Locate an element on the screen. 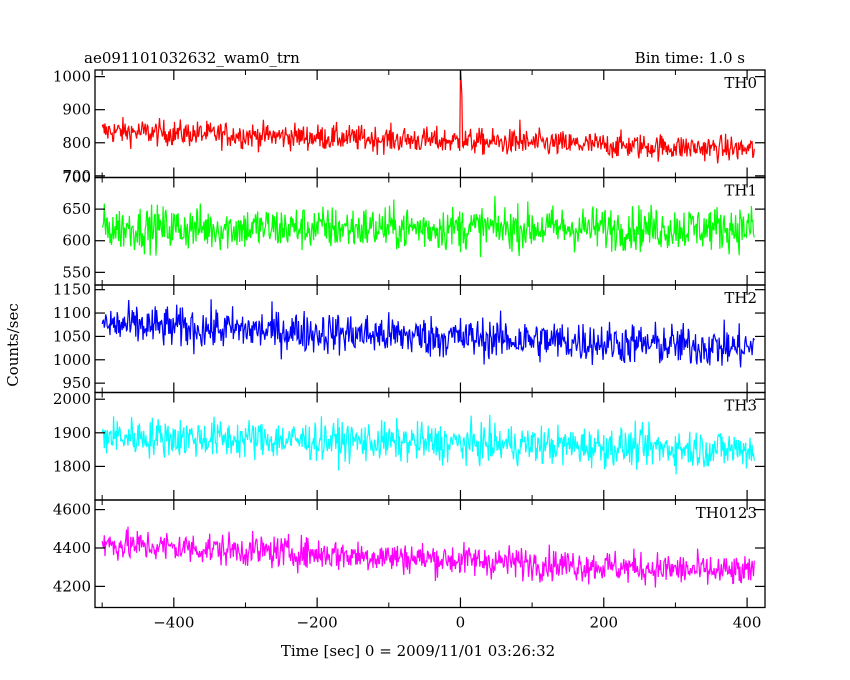 The image size is (850, 680). x-axis-label: Time [sec] 0 = 2009/11/01 03:26:32 is located at coordinates (418, 651).